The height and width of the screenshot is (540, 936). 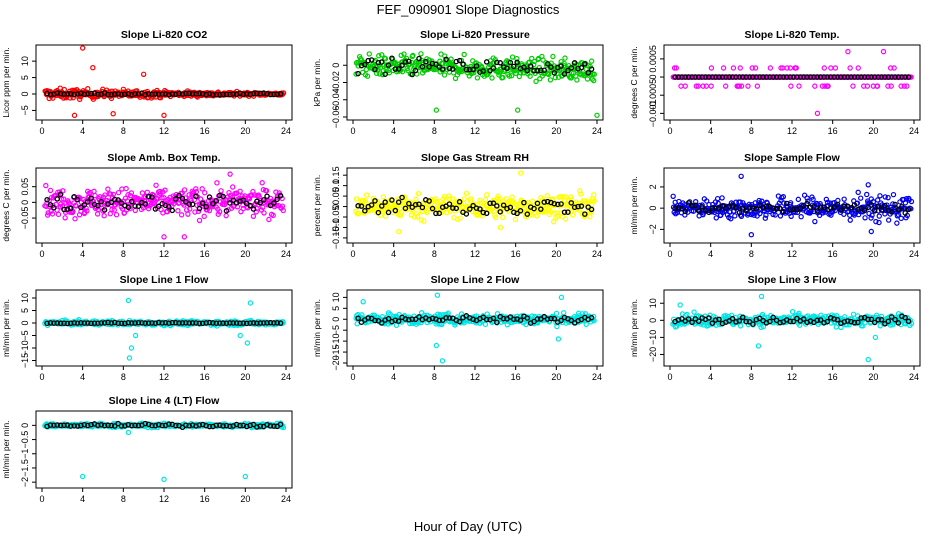 What do you see at coordinates (336, 99) in the screenshot?
I see `y-tick-label: −0.04` at bounding box center [336, 99].